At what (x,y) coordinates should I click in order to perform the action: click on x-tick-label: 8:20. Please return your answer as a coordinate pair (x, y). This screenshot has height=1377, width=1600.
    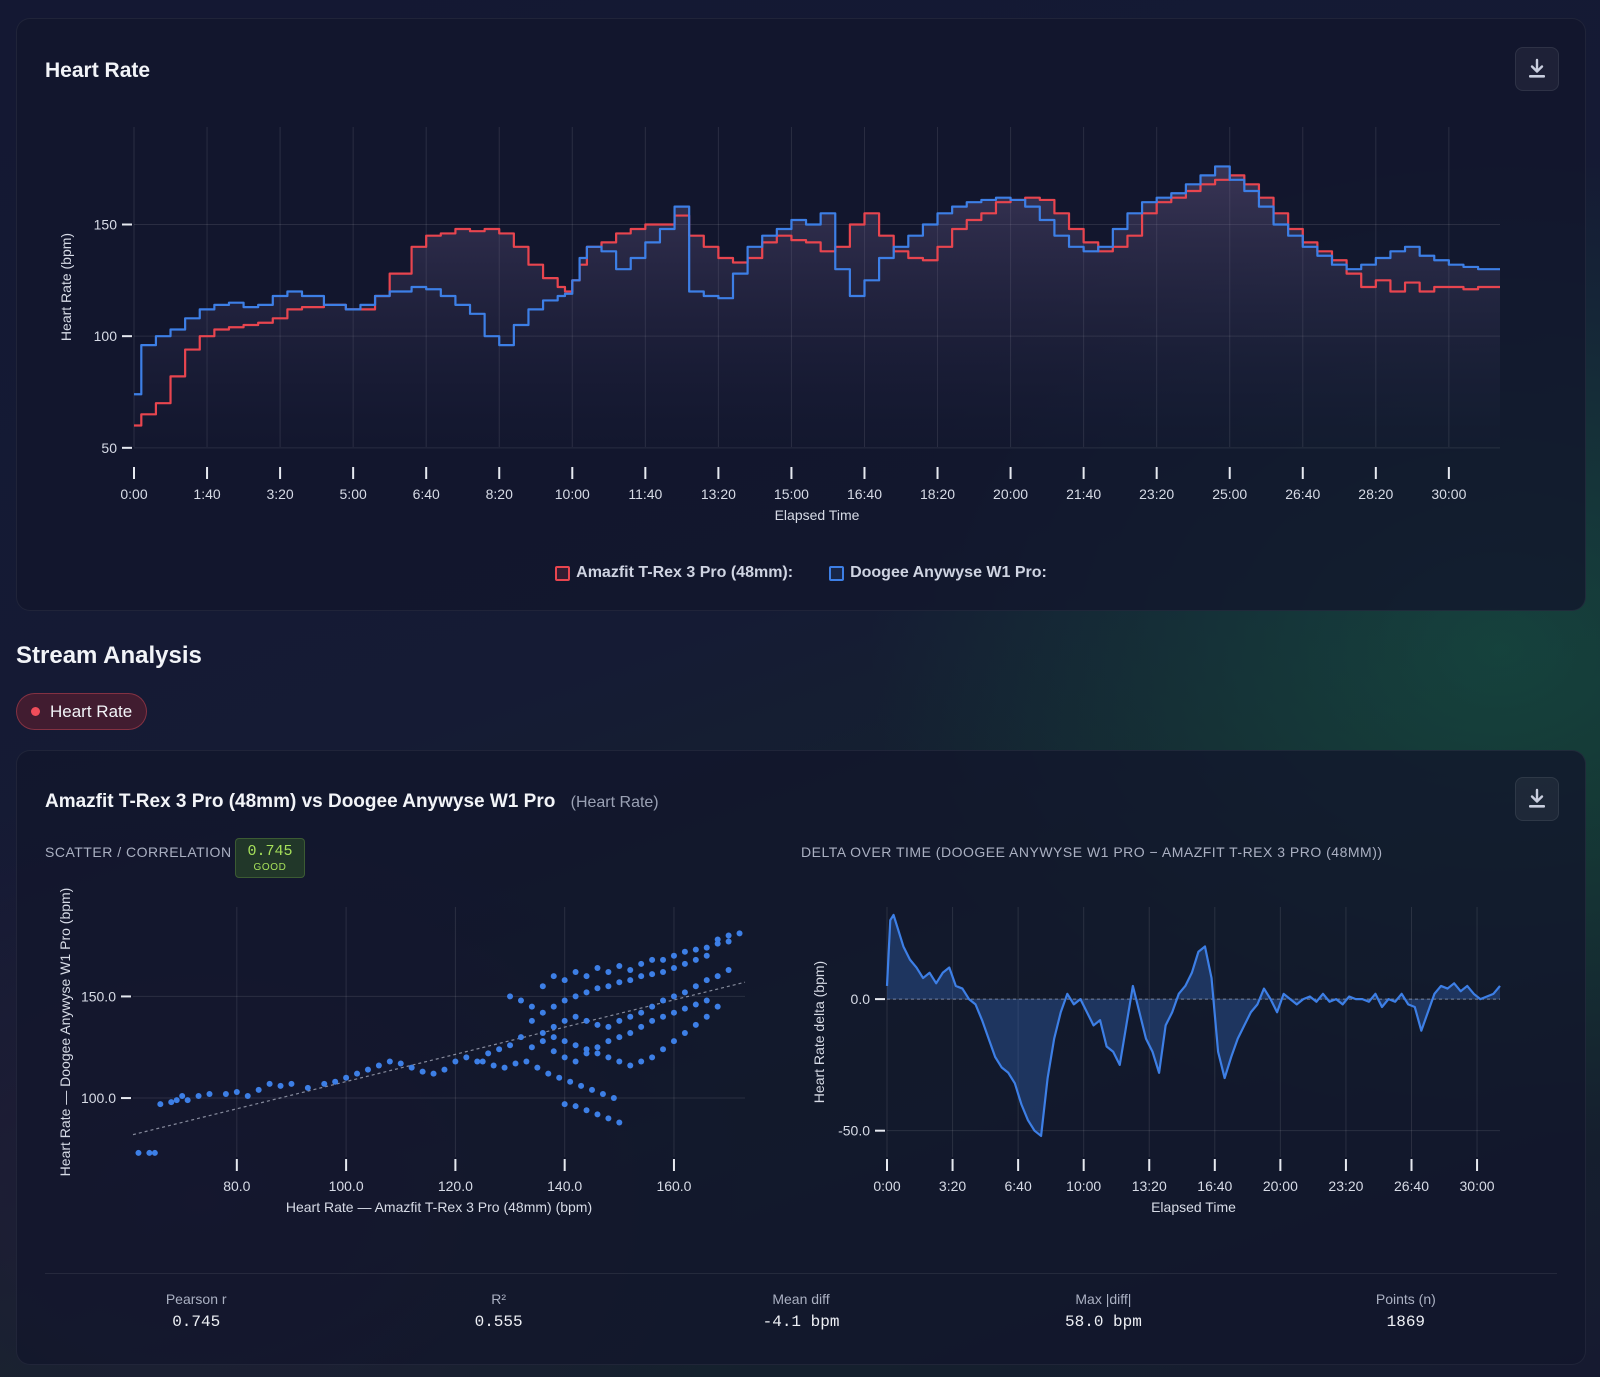
    Looking at the image, I should click on (499, 494).